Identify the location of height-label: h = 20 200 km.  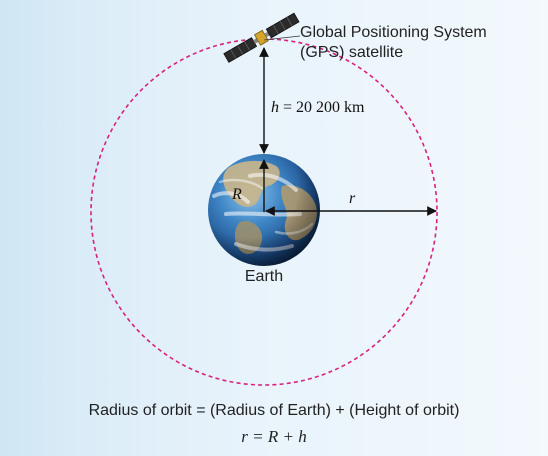
(318, 107).